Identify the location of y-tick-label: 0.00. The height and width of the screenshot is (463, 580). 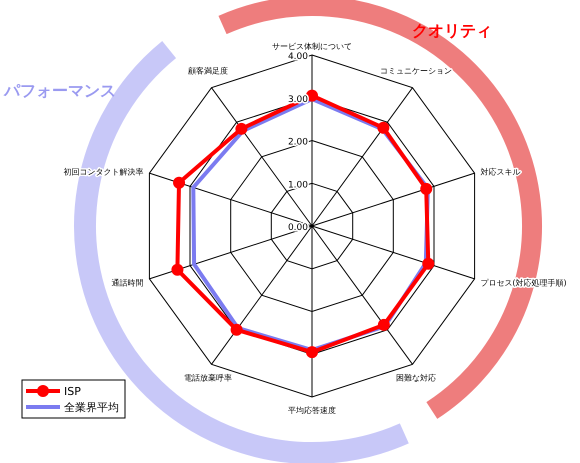
(298, 228).